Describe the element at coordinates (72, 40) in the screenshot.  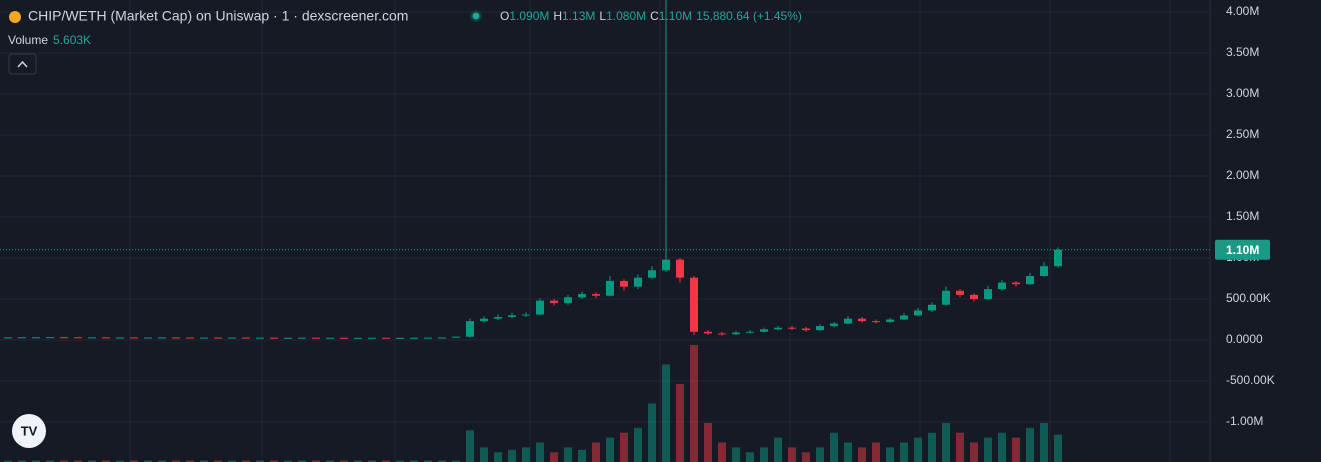
I see `volume-value: 5.603K` at that location.